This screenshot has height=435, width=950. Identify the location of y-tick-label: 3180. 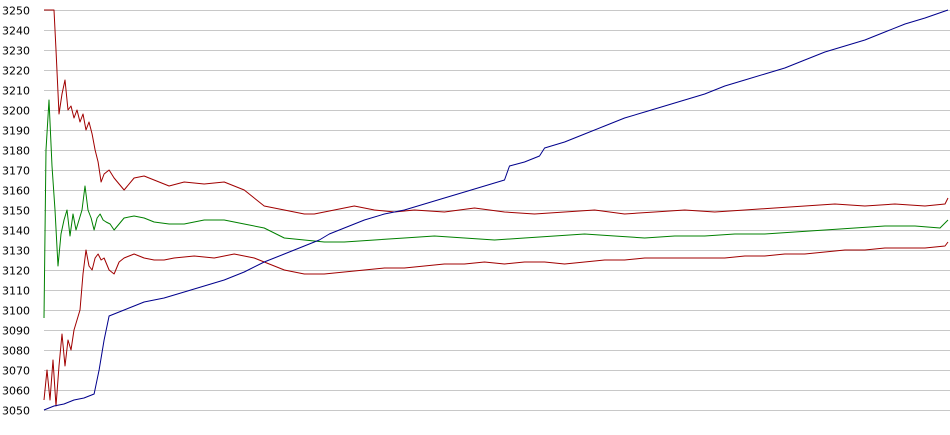
(16, 151).